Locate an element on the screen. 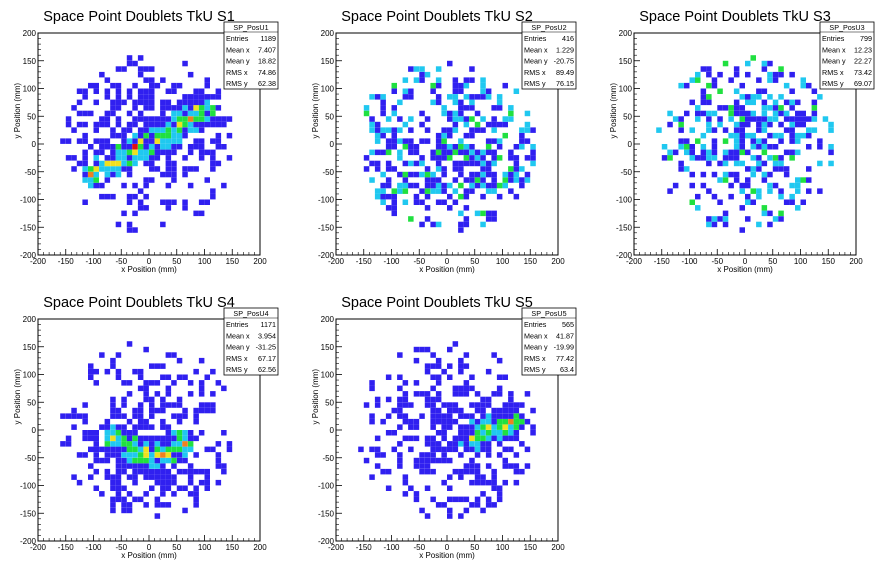 Image resolution: width=896 pixels, height=572 pixels. chart-title: Space Point Doublets TkU S3 is located at coordinates (735, 17).